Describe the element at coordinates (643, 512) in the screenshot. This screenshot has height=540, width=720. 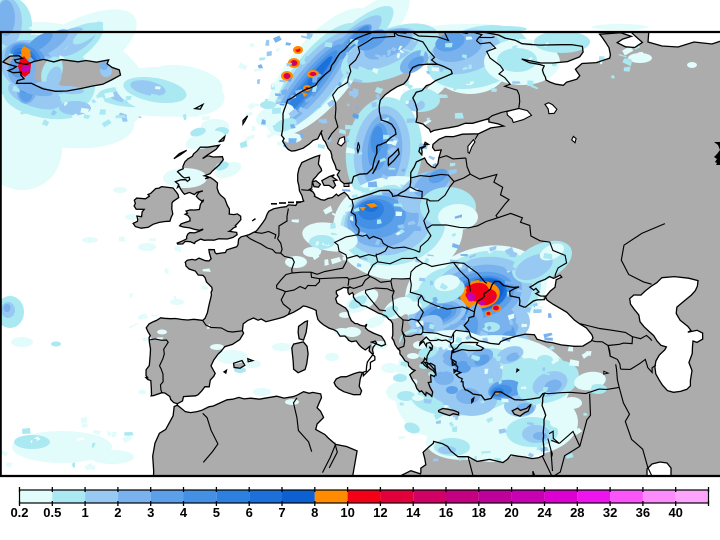
I see `svg-text: 36` at that location.